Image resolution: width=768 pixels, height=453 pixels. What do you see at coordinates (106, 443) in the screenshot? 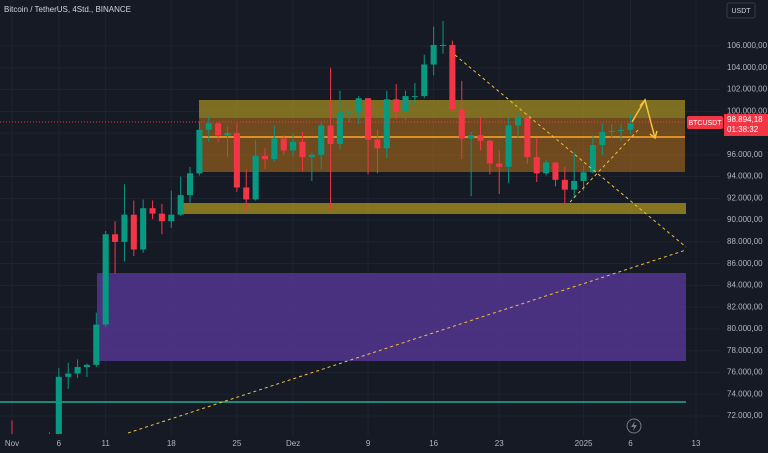
I see `x-tick-label: 11` at bounding box center [106, 443].